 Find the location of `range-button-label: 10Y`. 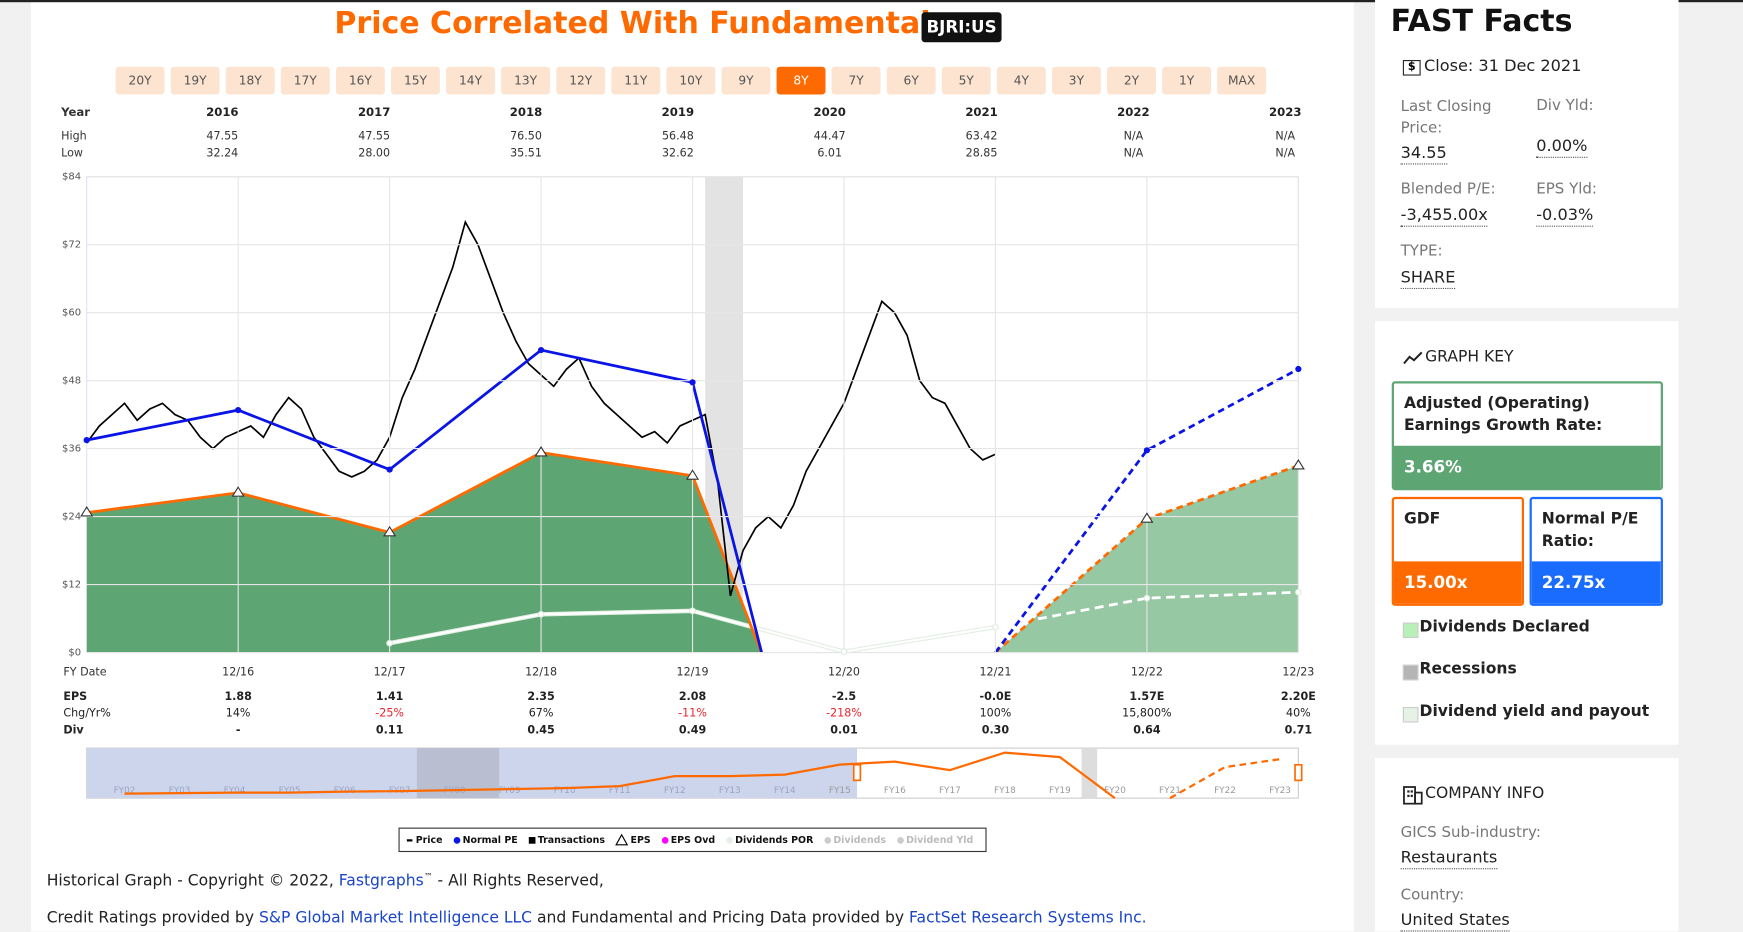

range-button-label: 10Y is located at coordinates (691, 81).